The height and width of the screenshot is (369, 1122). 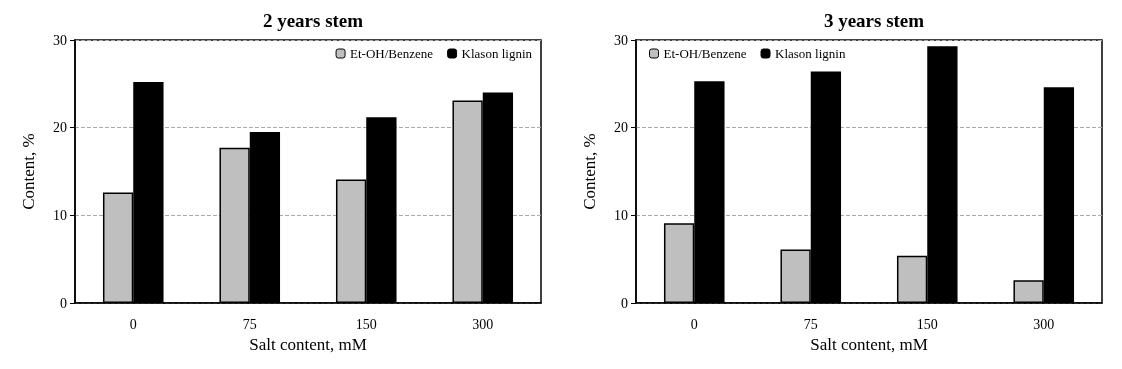 I want to click on chart-title: 3 years stem, so click(x=874, y=20).